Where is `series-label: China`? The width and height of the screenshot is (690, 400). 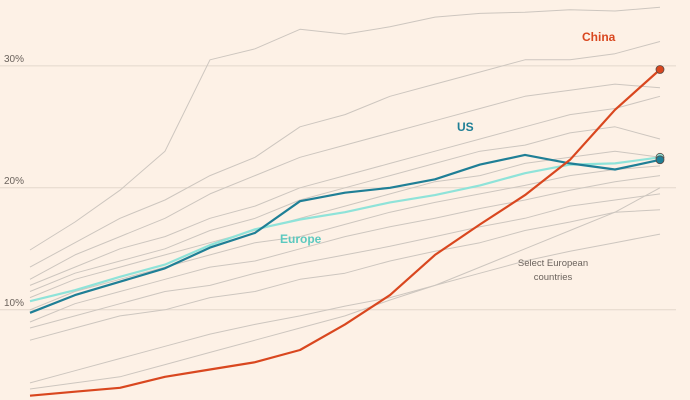
series-label: China is located at coordinates (599, 37).